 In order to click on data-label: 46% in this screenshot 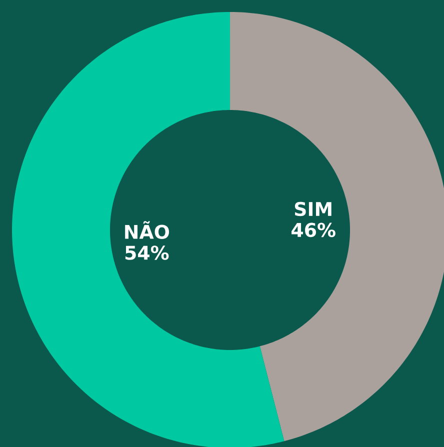, I will do `click(314, 230)`.